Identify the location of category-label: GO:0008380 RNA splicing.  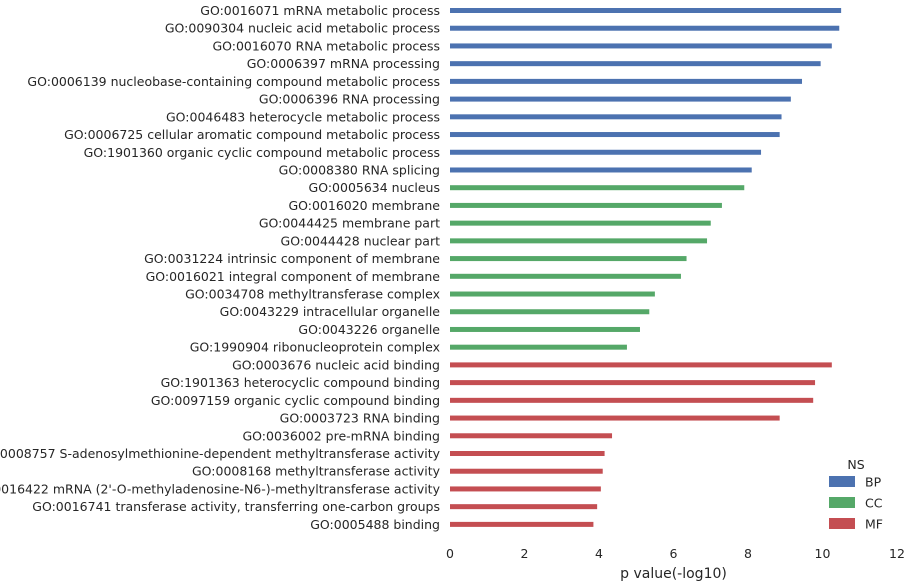
(359, 169).